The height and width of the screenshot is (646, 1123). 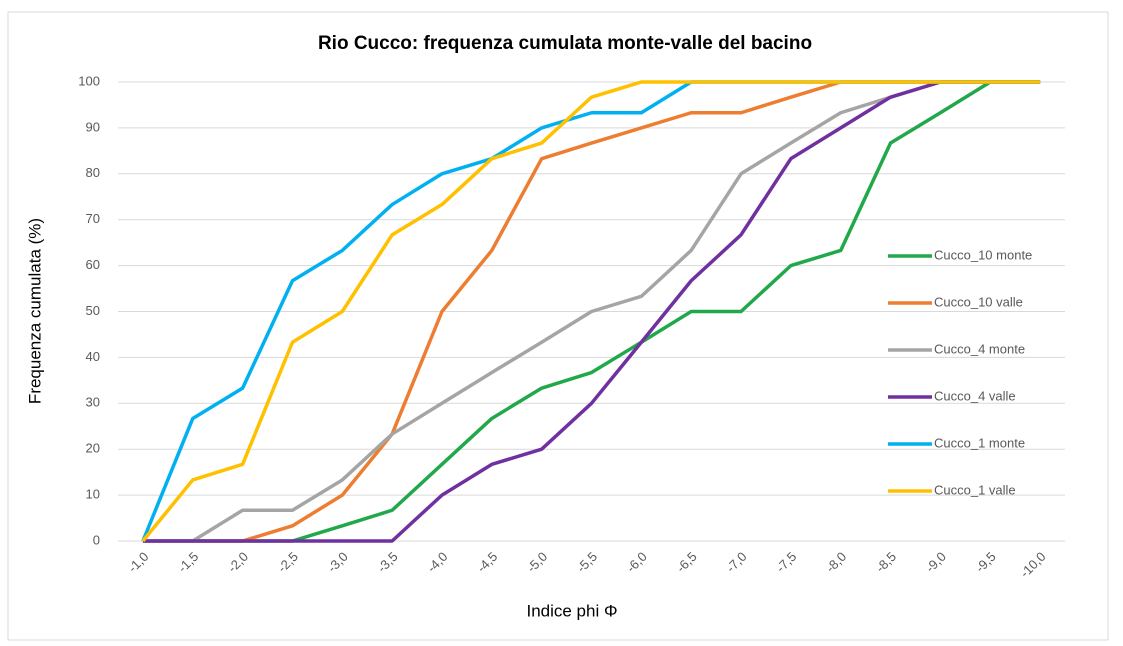 I want to click on y-tick-label: 40, so click(x=93, y=356).